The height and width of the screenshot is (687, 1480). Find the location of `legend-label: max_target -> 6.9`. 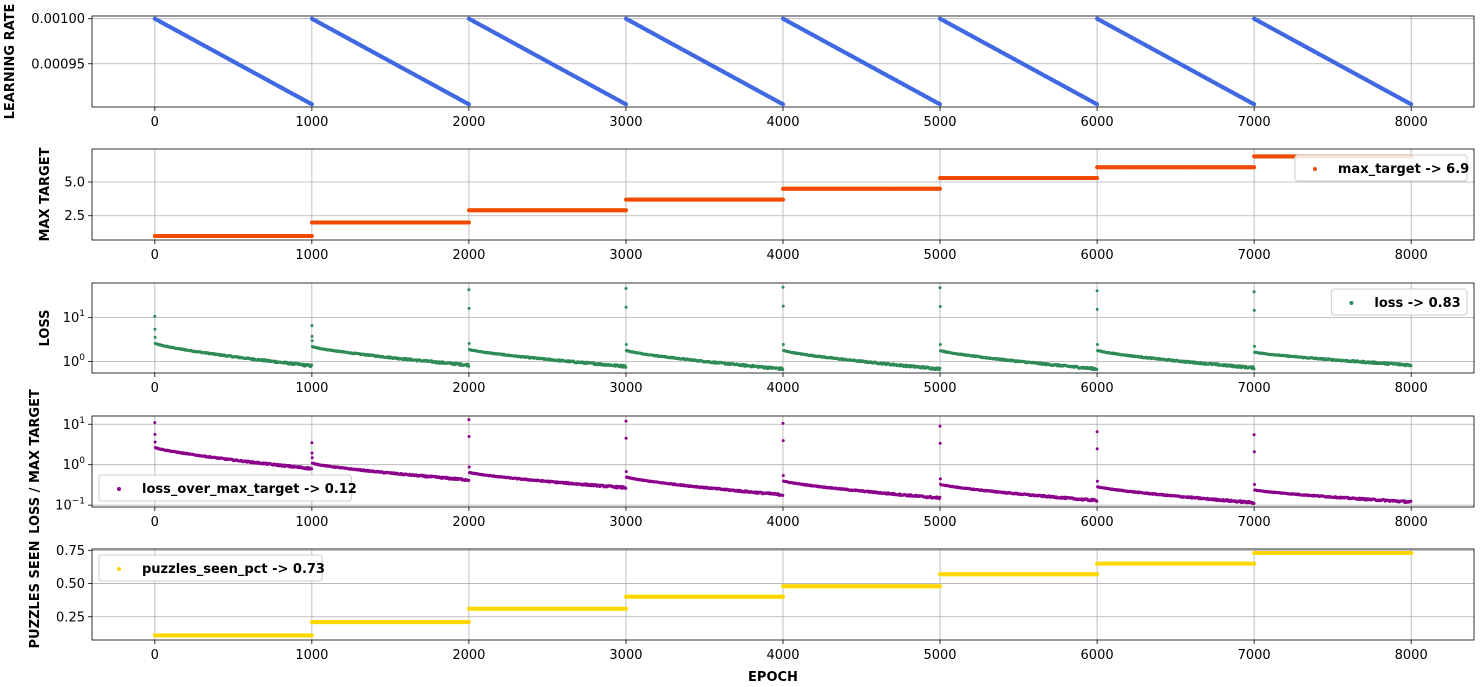

legend-label: max_target -> 6.9 is located at coordinates (1403, 169).